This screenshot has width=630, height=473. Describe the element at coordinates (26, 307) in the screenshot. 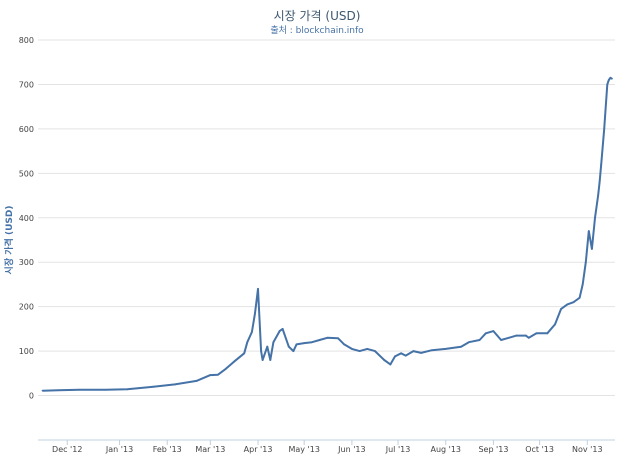

I see `y-tick-label: 200` at that location.